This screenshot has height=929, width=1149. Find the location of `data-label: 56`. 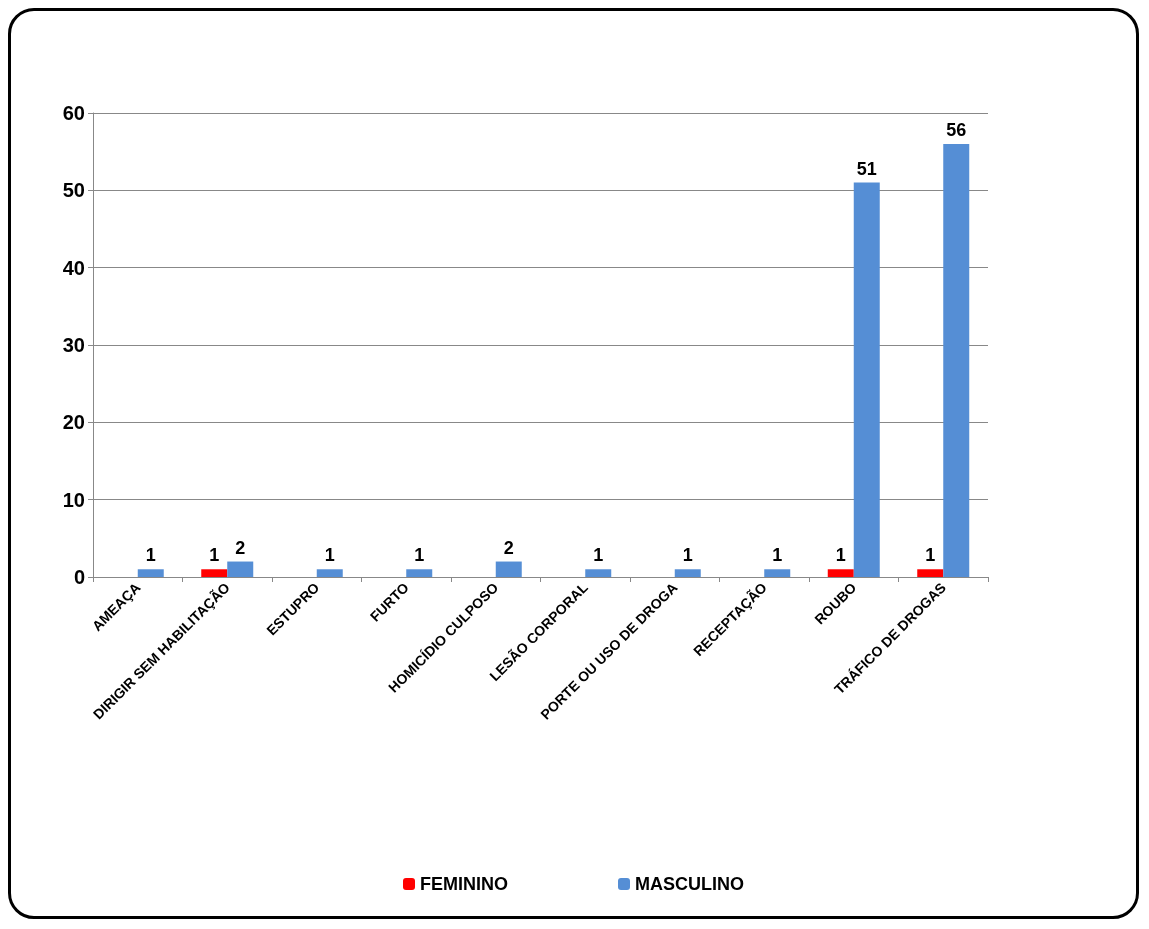

data-label: 56 is located at coordinates (956, 129).